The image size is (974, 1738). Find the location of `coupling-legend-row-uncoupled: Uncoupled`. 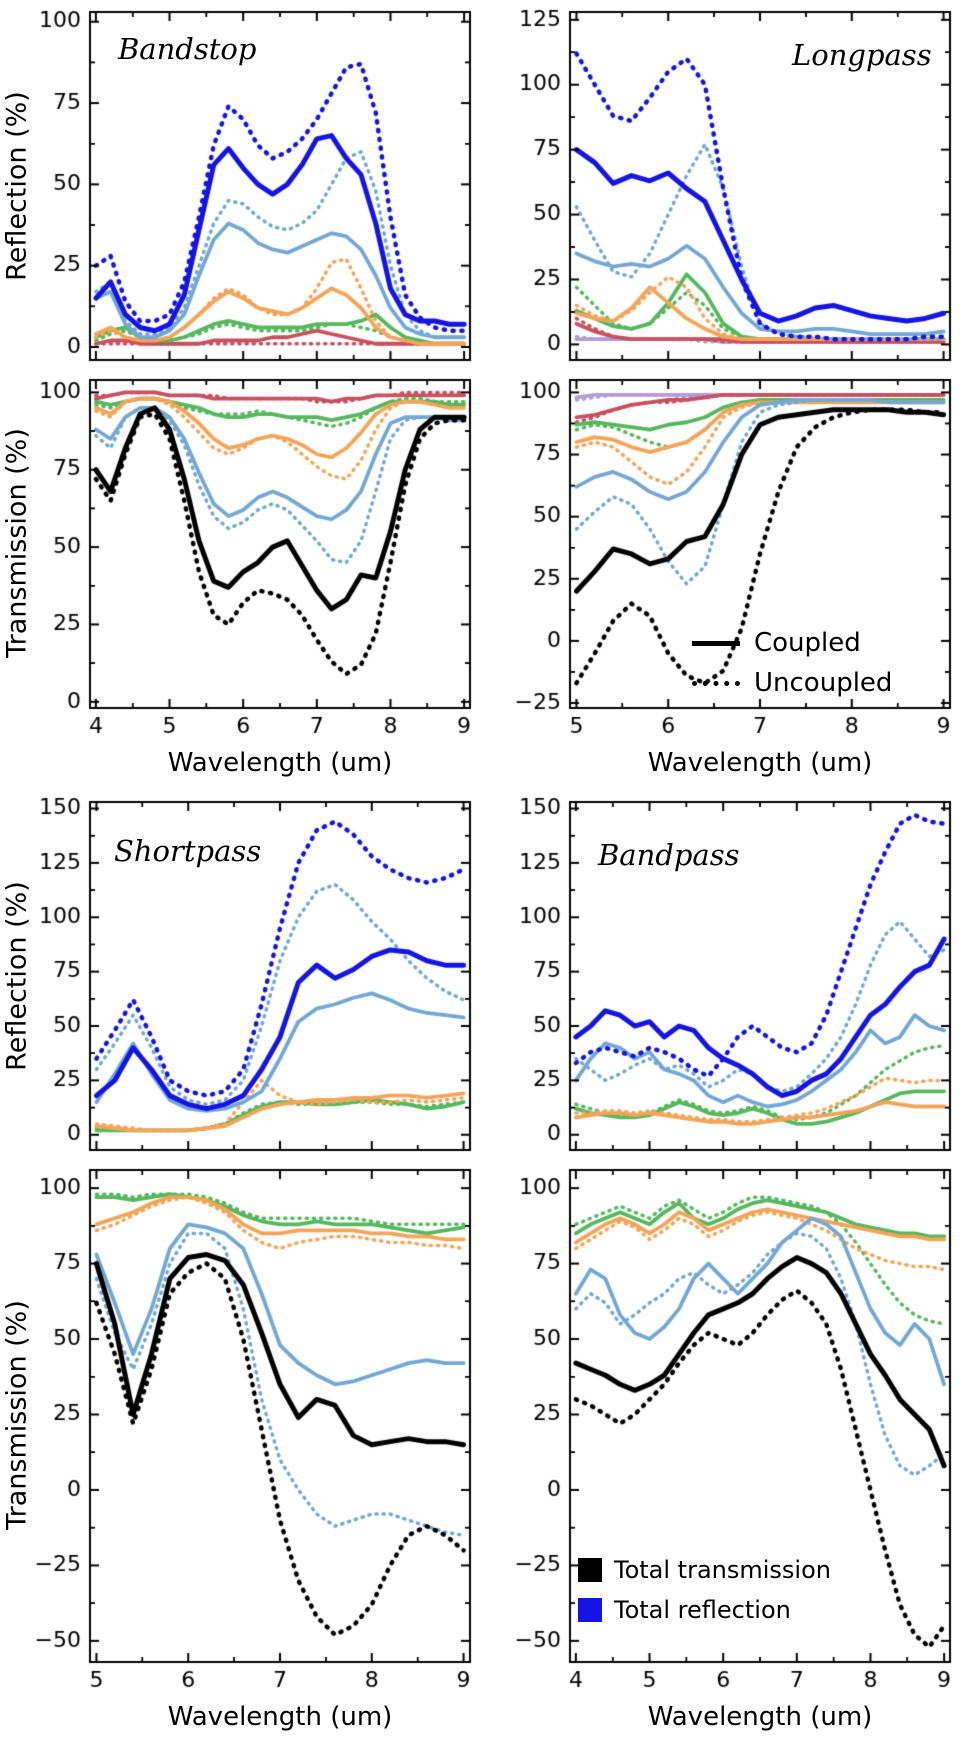

coupling-legend-row-uncoupled: Uncoupled is located at coordinates (792, 683).